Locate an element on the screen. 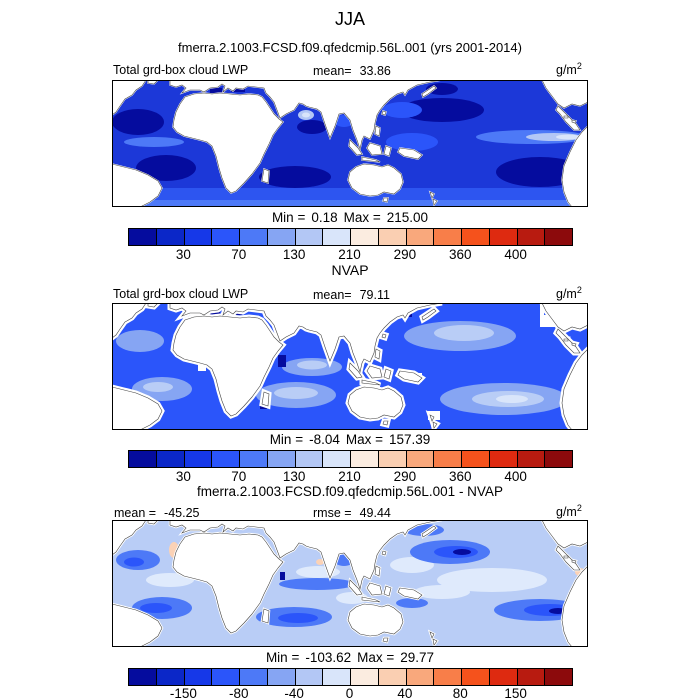  map-diff-content is located at coordinates (350, 583).